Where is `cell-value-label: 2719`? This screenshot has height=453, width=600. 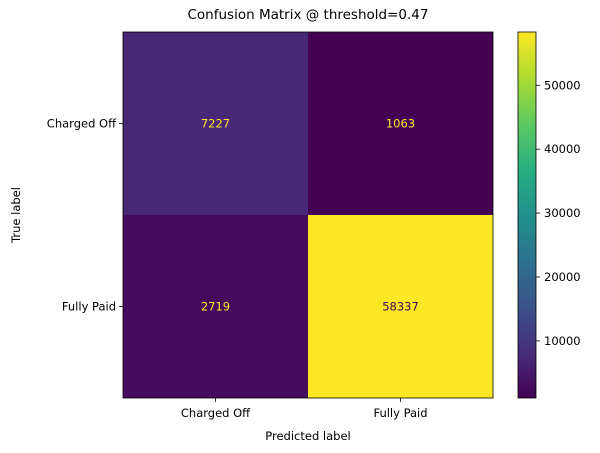 cell-value-label: 2719 is located at coordinates (215, 307).